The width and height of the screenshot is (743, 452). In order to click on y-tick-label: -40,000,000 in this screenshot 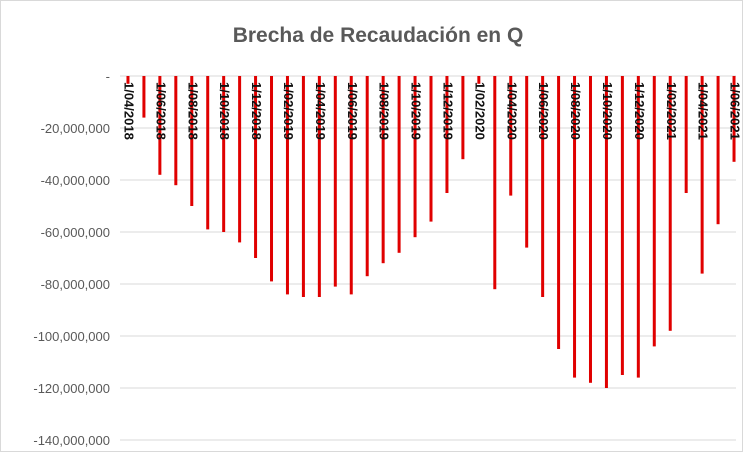, I will do `click(75, 180)`.